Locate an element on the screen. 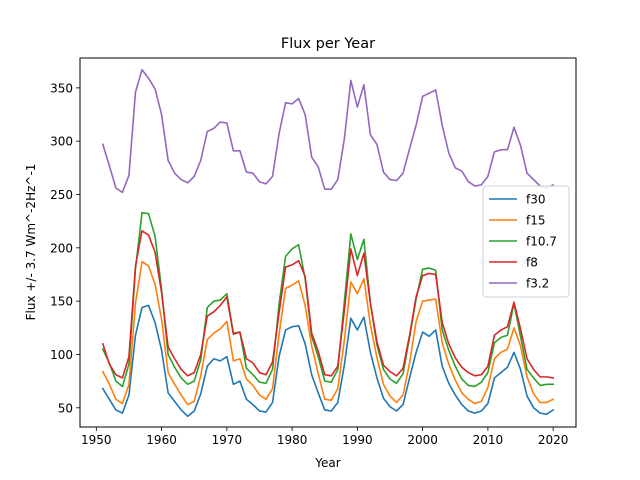 The image size is (640, 480). y-tick-label: 300 is located at coordinates (61, 142).